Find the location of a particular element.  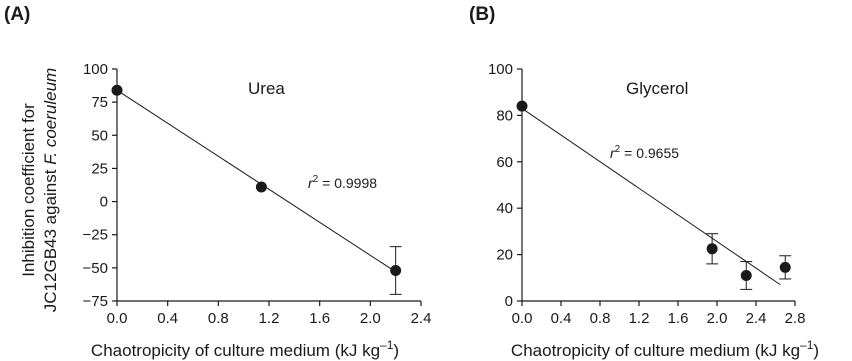

panel-b-x-ticks: 0.0 0.4 0.8 1.2 1.6 2.0 2.4 2.8 is located at coordinates (659, 314).